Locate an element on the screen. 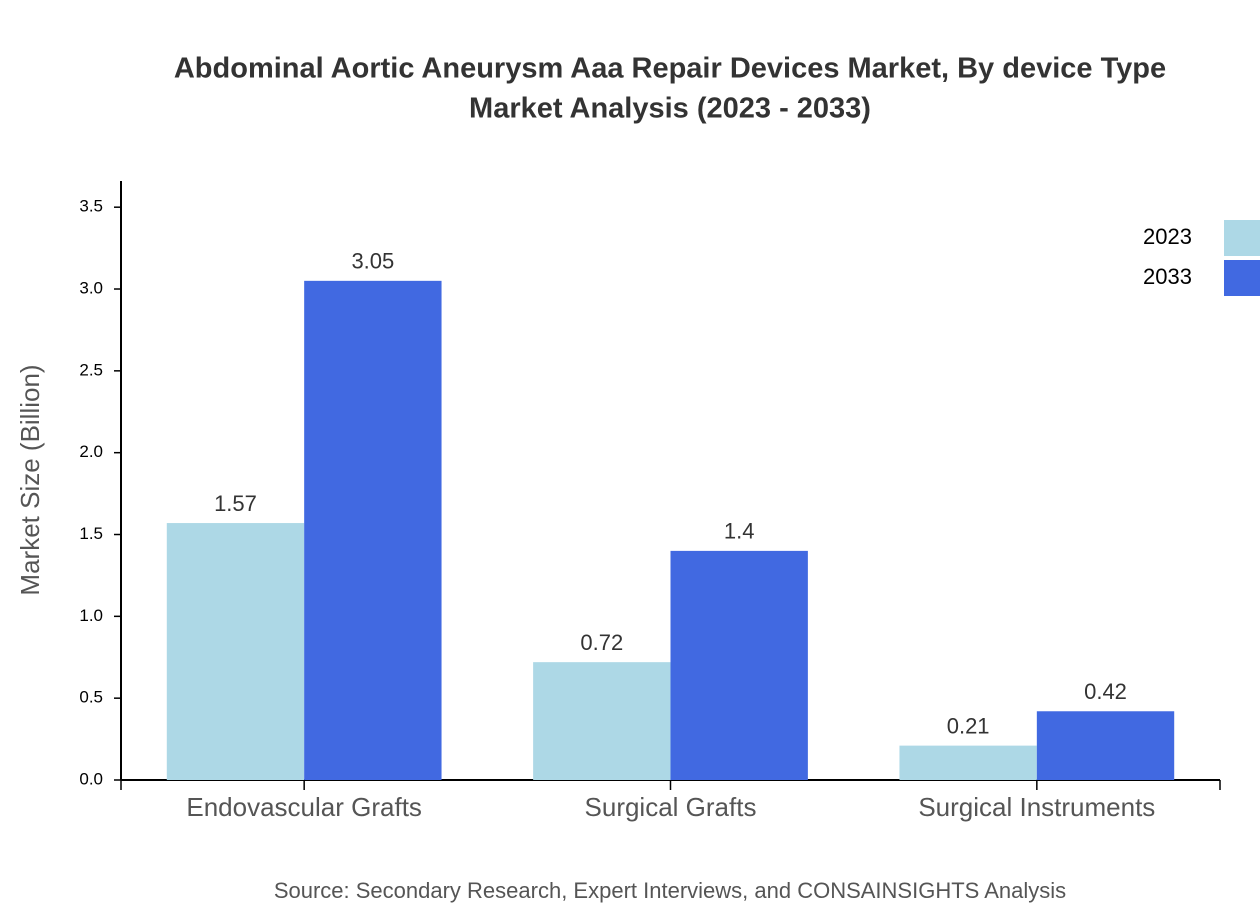  y-axis-label: Market Size (Billion) is located at coordinates (30, 479).